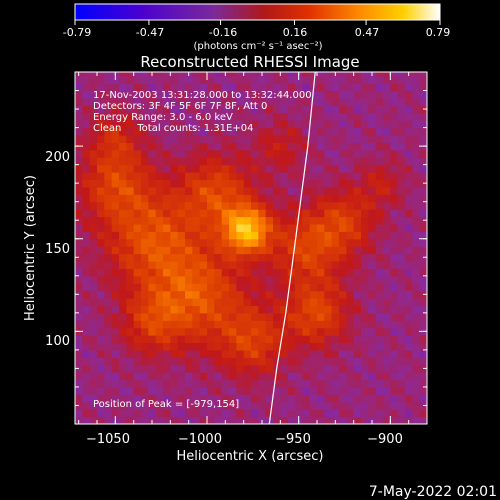 This screenshot has height=500, width=500. Describe the element at coordinates (57, 249) in the screenshot. I see `y-tick-label: 150` at that location.